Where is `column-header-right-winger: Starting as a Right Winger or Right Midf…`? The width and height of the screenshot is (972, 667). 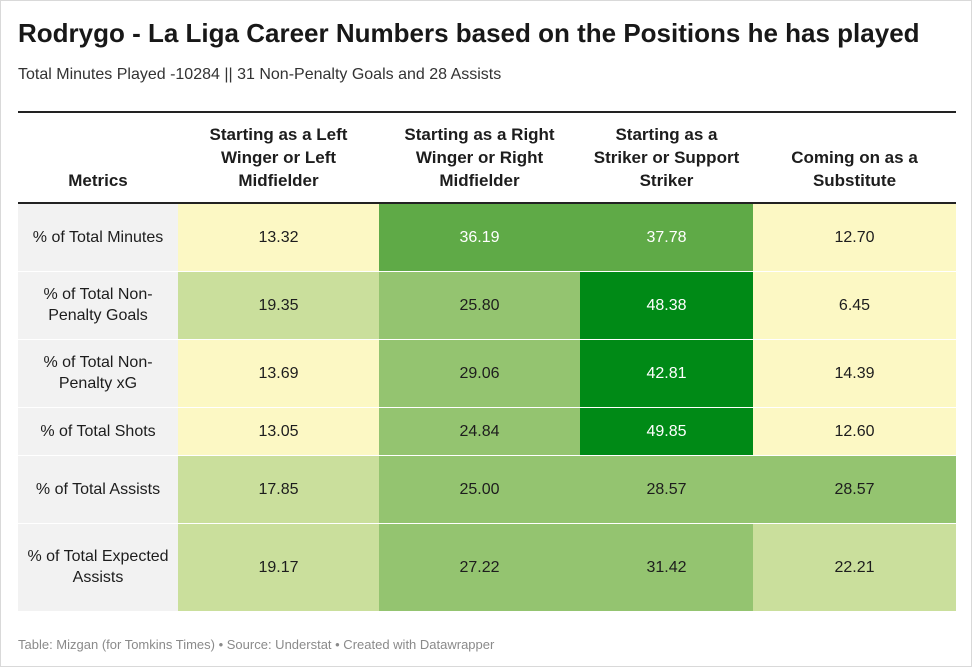 column-header-right-winger: Starting as a Right Winger or Right Midf… is located at coordinates (479, 158).